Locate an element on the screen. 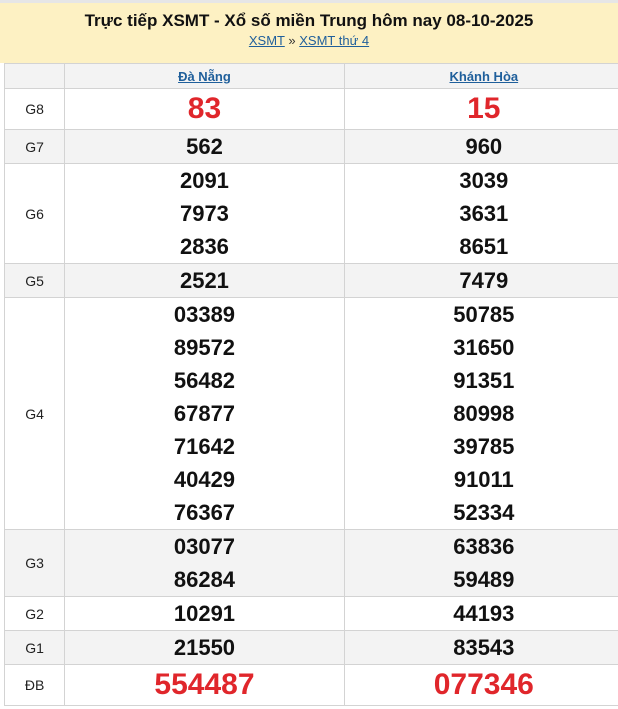  result-number: 3631 is located at coordinates (484, 213).